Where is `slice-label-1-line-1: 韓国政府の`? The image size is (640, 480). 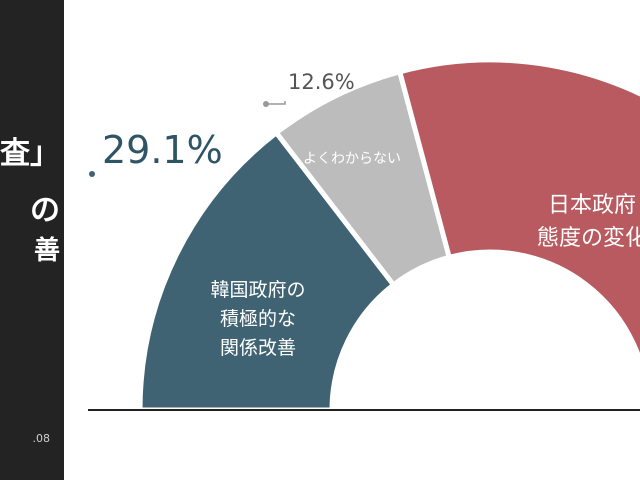
slice-label-1-line-1: 韓国政府の is located at coordinates (257, 290).